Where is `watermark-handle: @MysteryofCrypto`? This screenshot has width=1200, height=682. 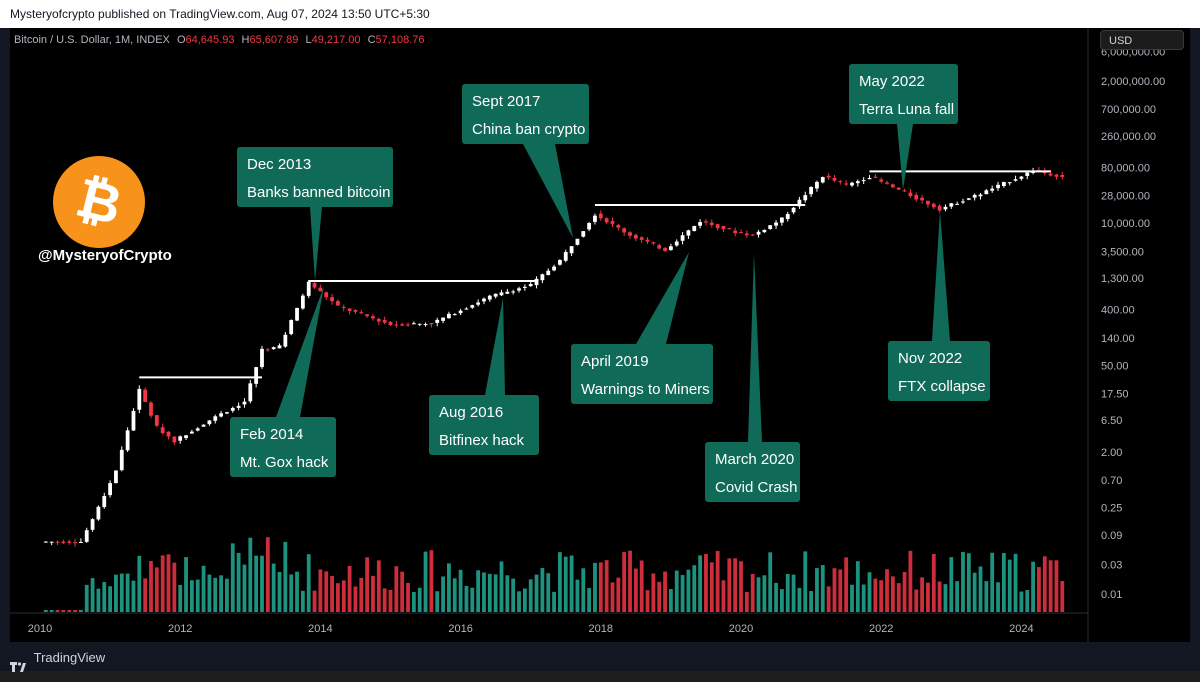
watermark-handle: @MysteryofCrypto is located at coordinates (105, 255).